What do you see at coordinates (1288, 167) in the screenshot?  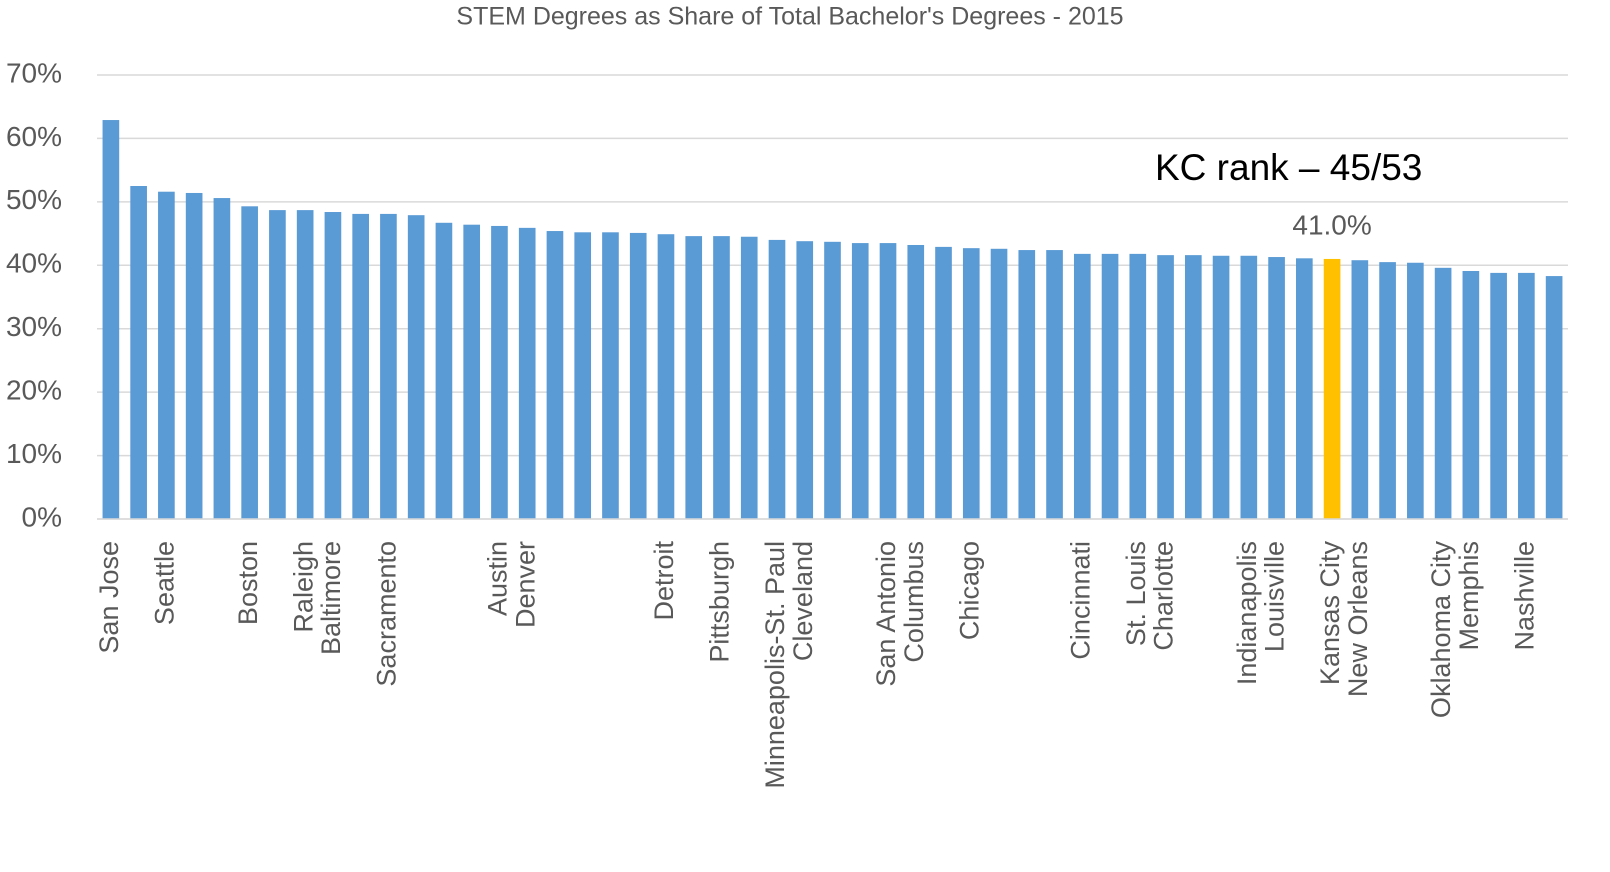 I see `annotation: KC rank – 45/53` at bounding box center [1288, 167].